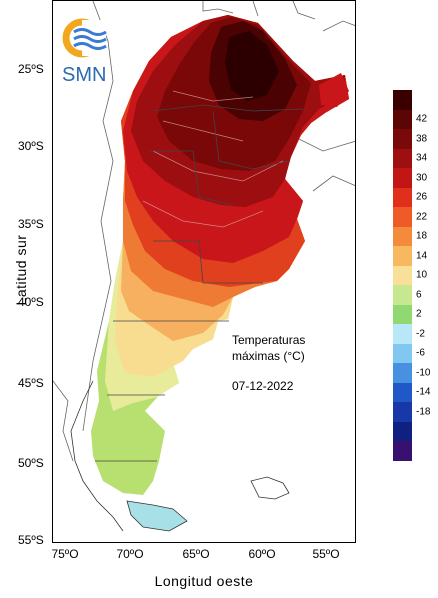 This screenshot has height=598, width=438. I want to click on legend-label: 38, so click(422, 139).